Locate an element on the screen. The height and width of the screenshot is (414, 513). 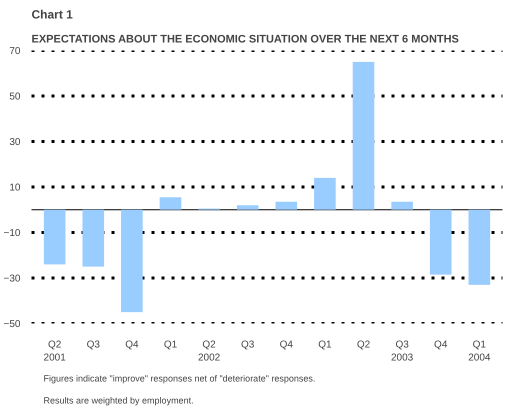
y-tick-label: 30 is located at coordinates (15, 142).